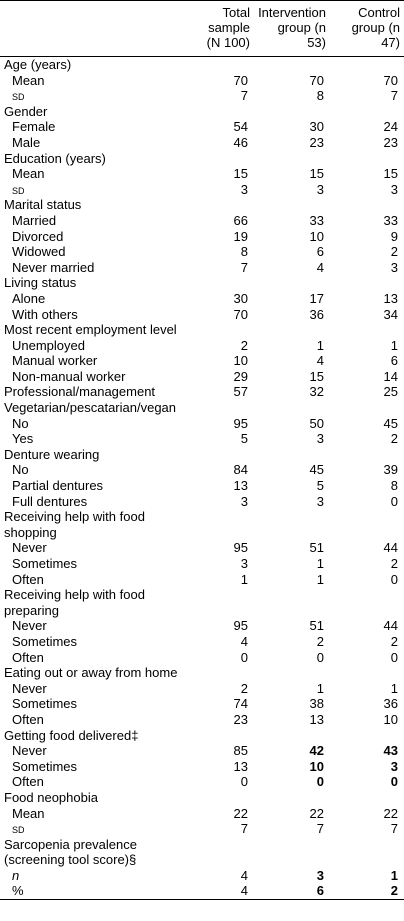 This screenshot has width=404, height=921. I want to click on row-label: Widowed, so click(39, 252).